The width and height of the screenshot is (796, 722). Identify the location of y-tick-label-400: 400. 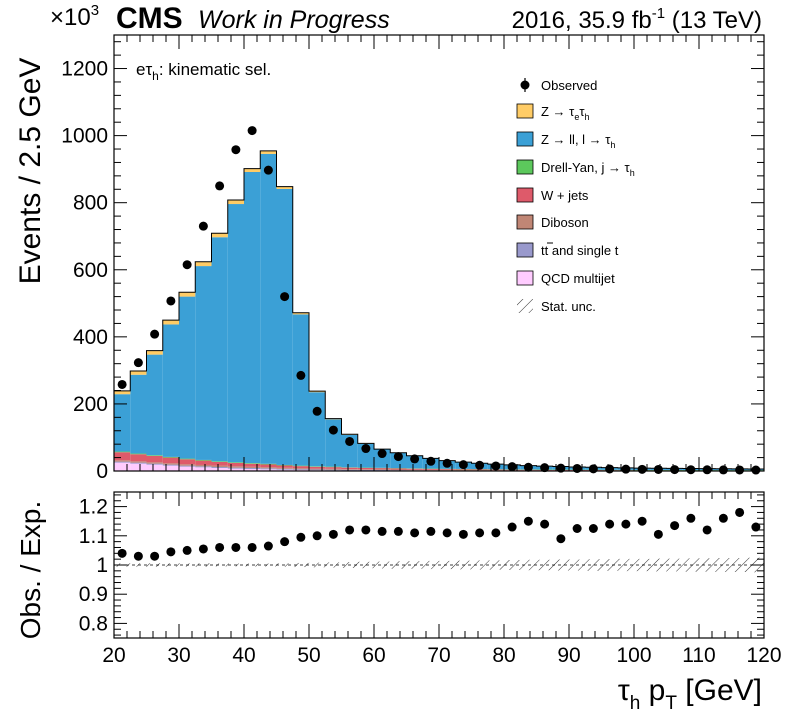
(90, 337).